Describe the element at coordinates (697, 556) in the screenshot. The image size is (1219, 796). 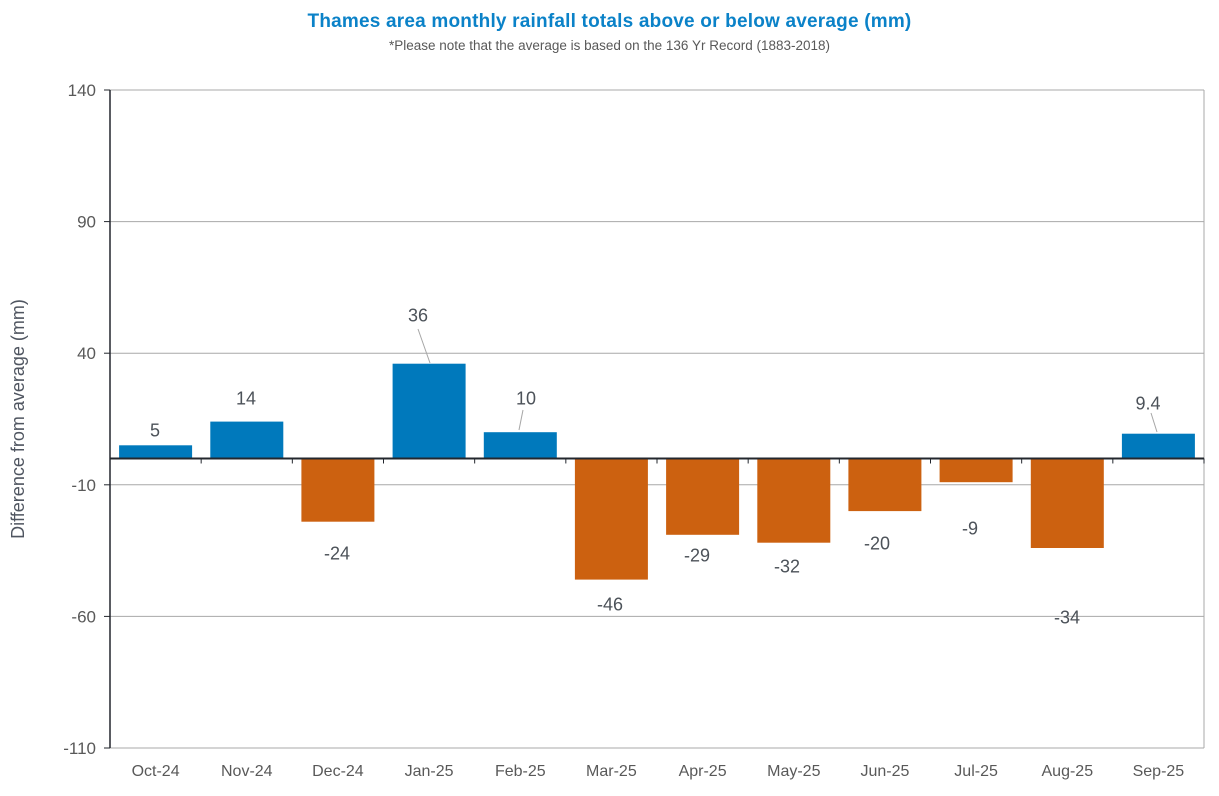
I see `data-label-apr-25: -29` at that location.